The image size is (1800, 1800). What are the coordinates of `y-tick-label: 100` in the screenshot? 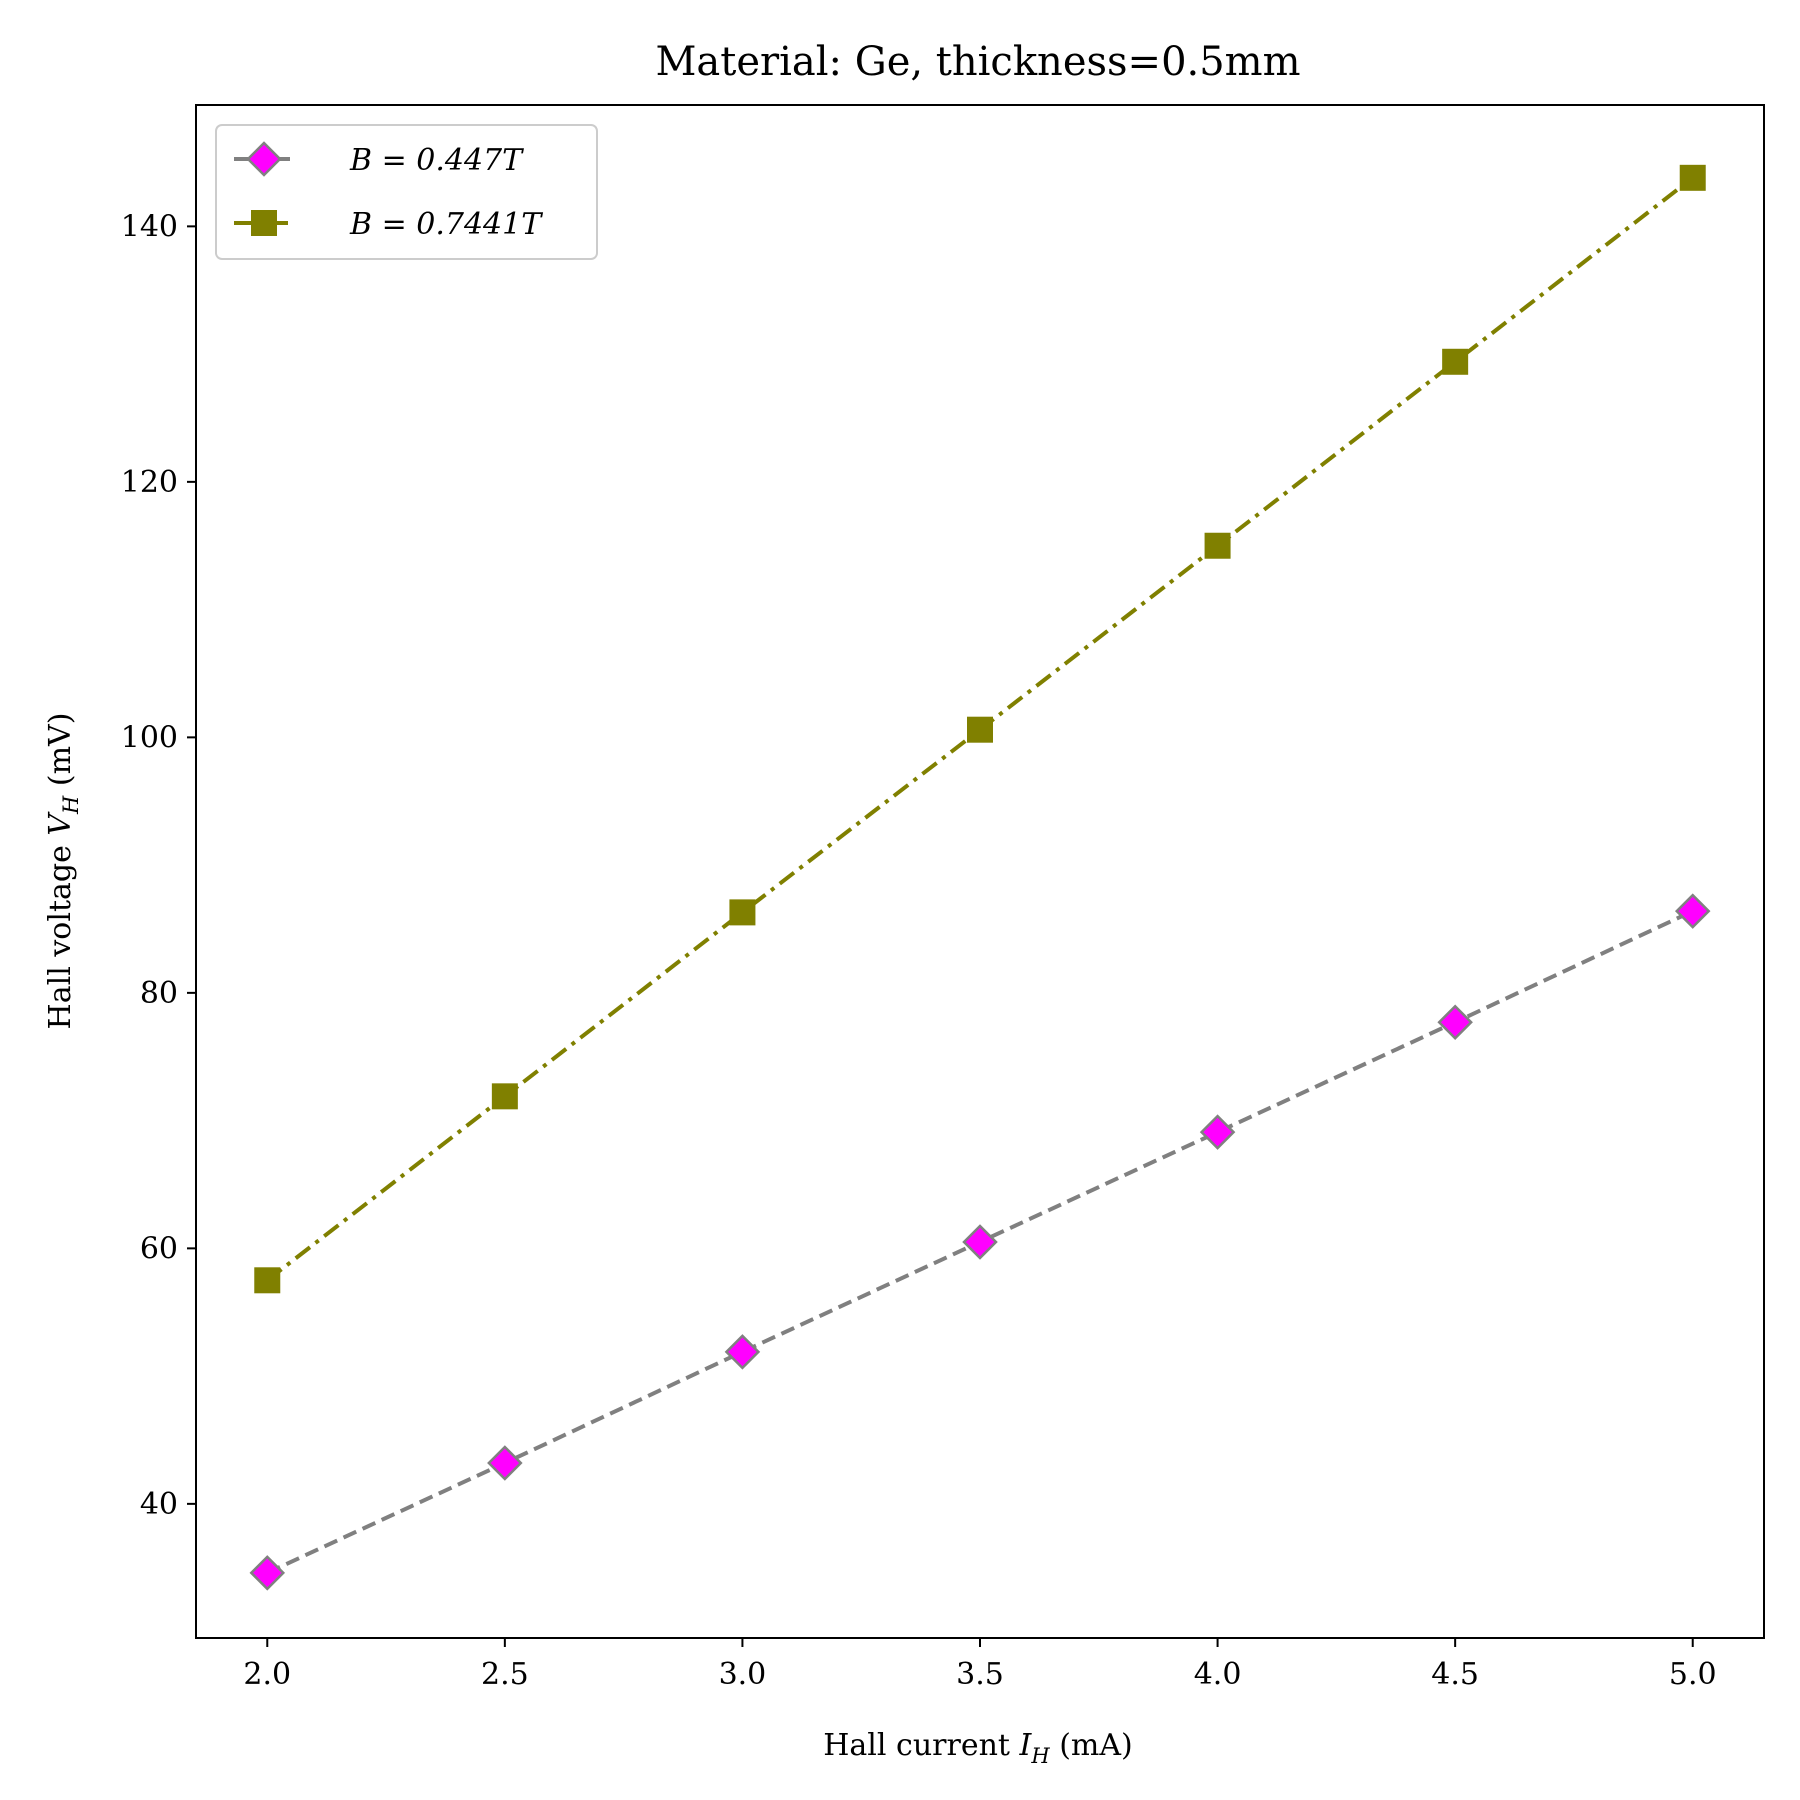 It's located at (149, 737).